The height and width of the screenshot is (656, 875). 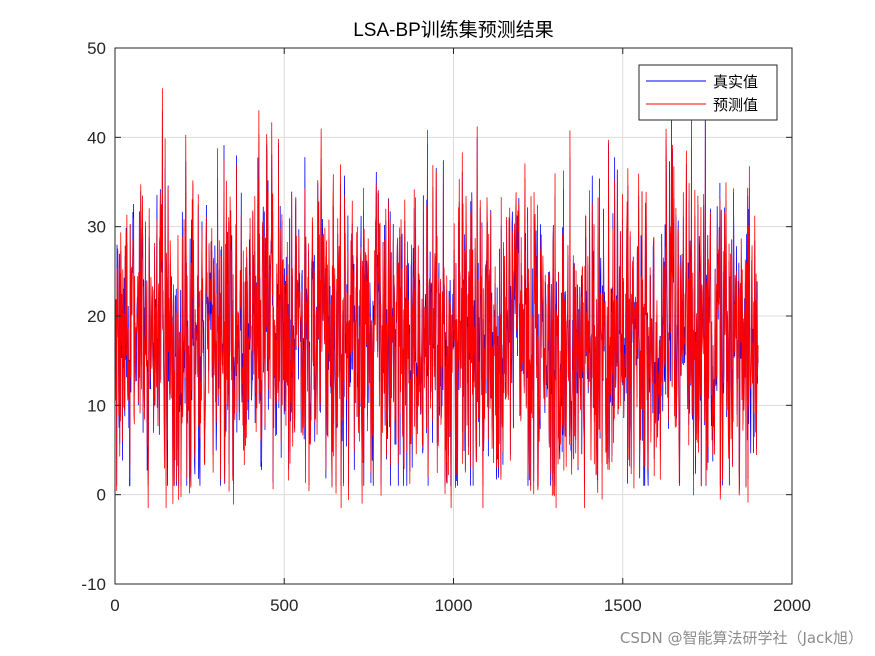 I want to click on y-tick-label: 40, so click(x=96, y=137).